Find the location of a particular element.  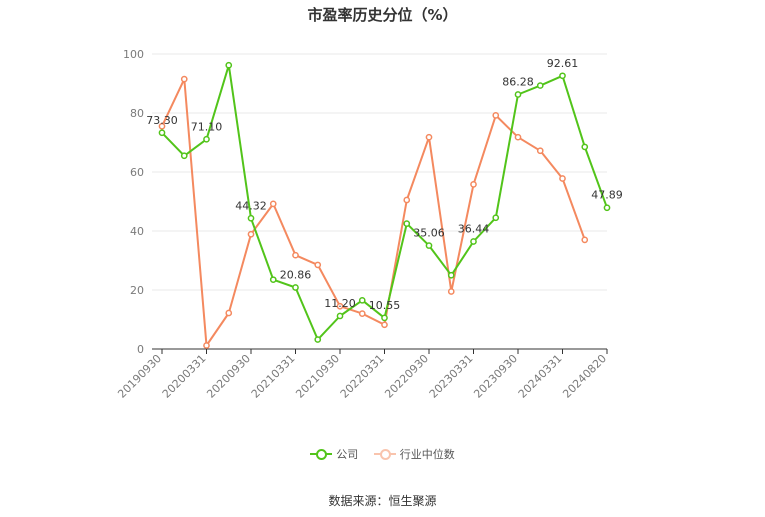

x-tick-label: 20190930 is located at coordinates (139, 376).